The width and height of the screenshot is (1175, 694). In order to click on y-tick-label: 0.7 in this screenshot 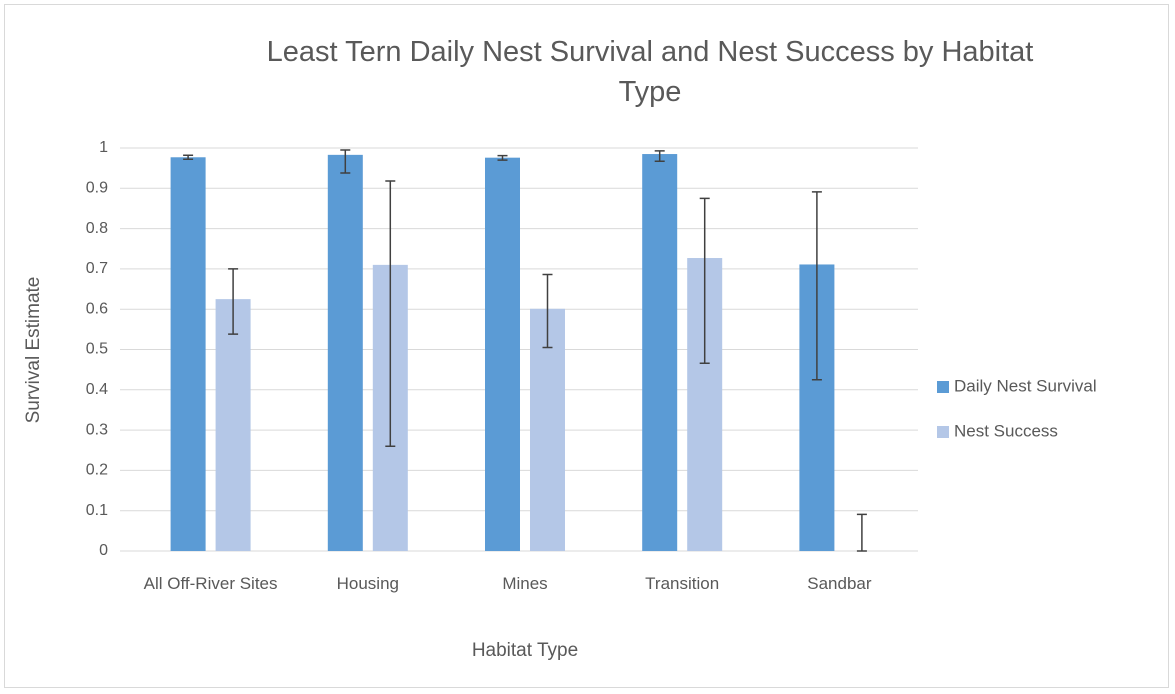, I will do `click(97, 268)`.